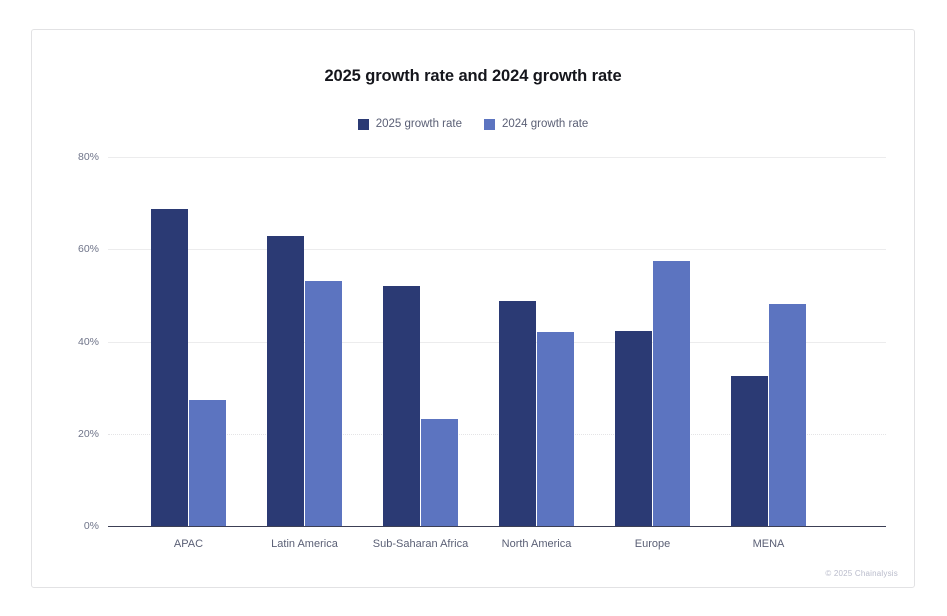 The width and height of the screenshot is (947, 616). I want to click on x-tick-label: Europe, so click(652, 544).